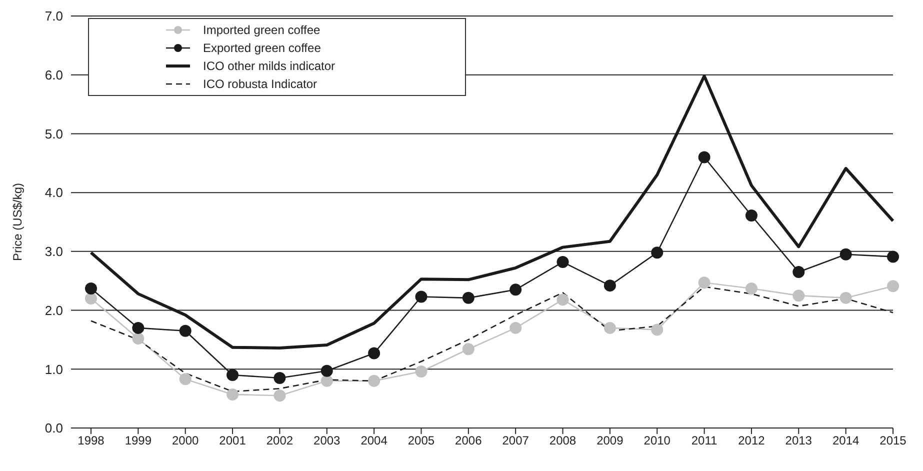 This screenshot has height=471, width=923. I want to click on x-tick-label: 2006, so click(468, 441).